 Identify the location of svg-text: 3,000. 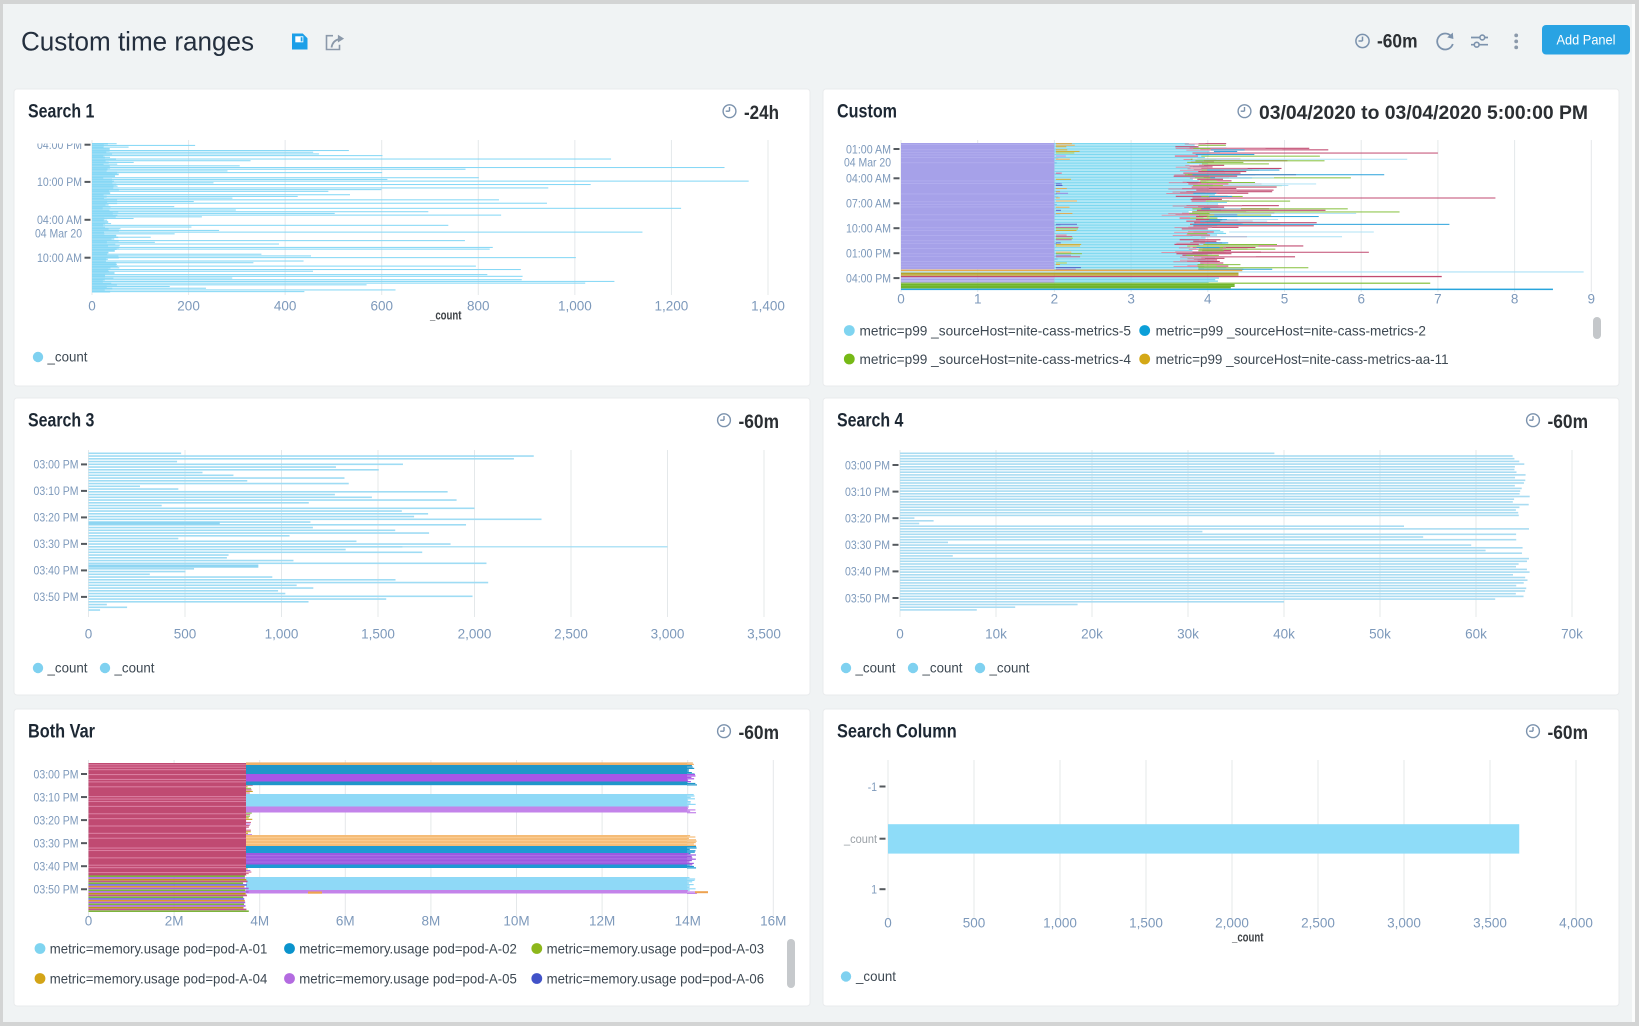
(668, 634).